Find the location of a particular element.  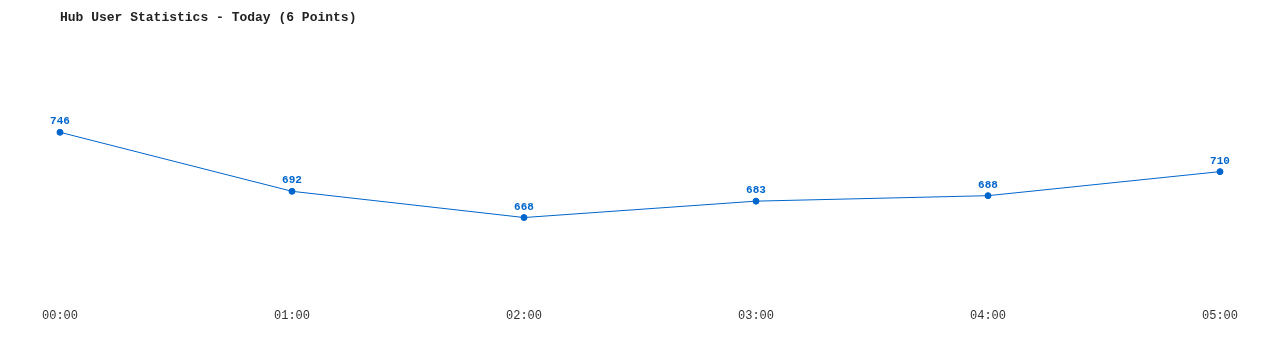

chart-title: Hub User Statistics - Today (6 Points) is located at coordinates (208, 17).